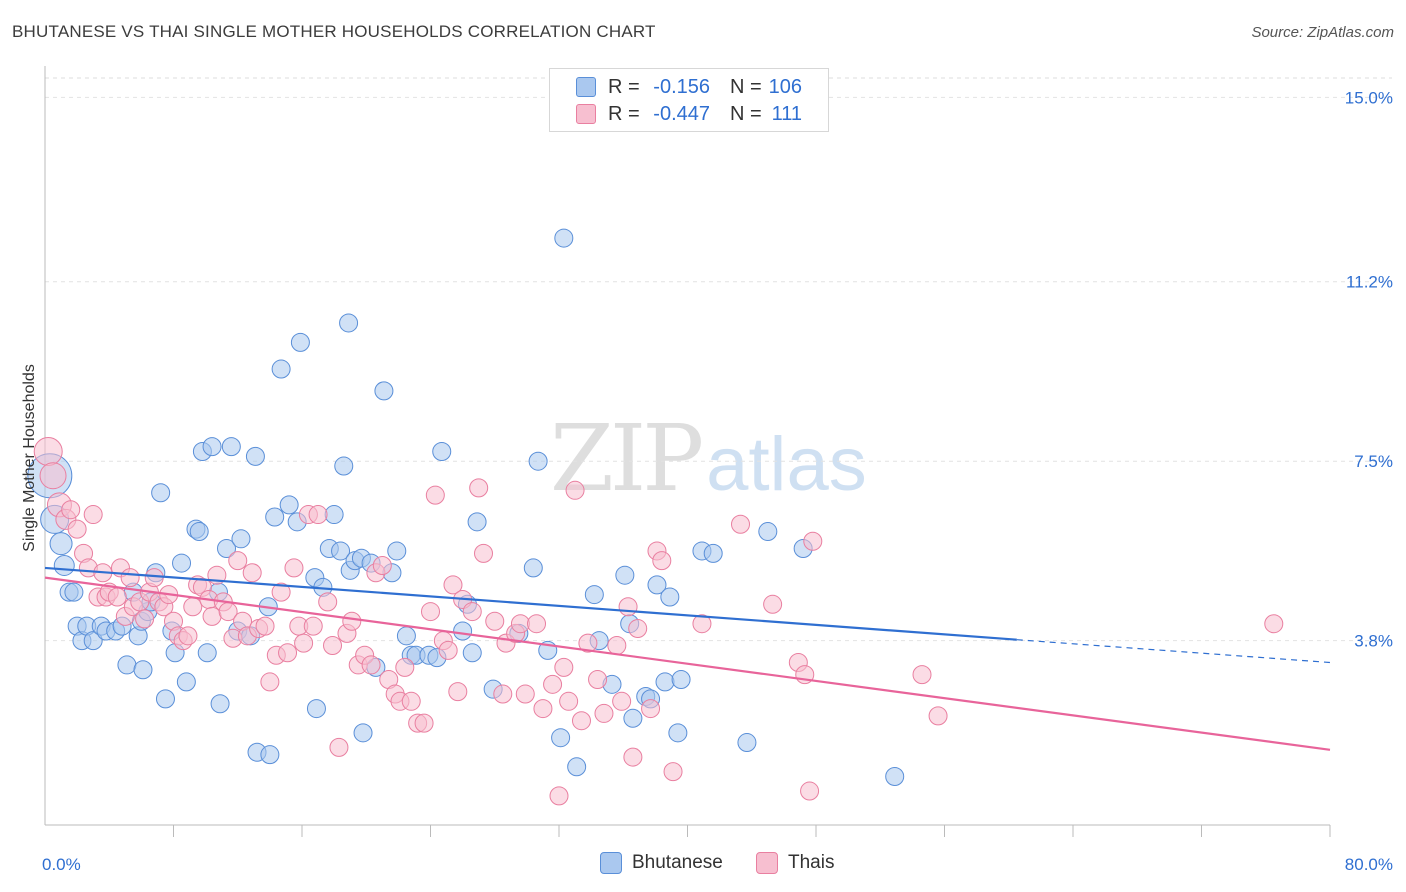 The width and height of the screenshot is (1406, 892). I want to click on thais-swatch, so click(586, 114).